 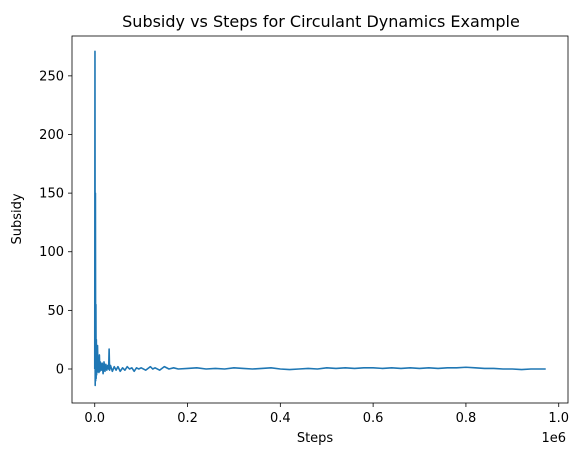 What do you see at coordinates (51, 194) in the screenshot?
I see `y-tick-label: 150` at bounding box center [51, 194].